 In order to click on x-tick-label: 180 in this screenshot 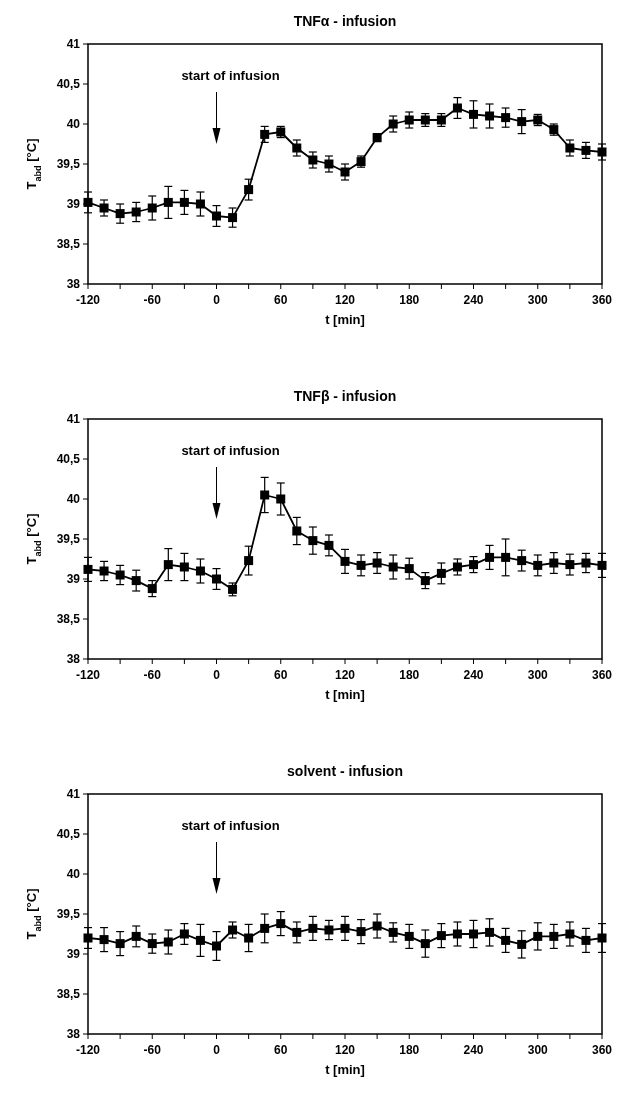, I will do `click(409, 300)`.